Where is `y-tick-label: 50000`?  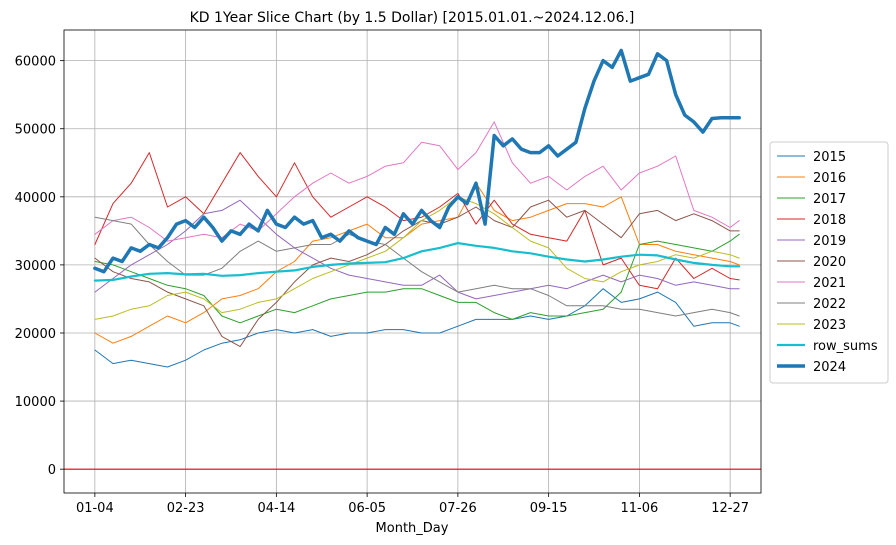 y-tick-label: 50000 is located at coordinates (35, 130).